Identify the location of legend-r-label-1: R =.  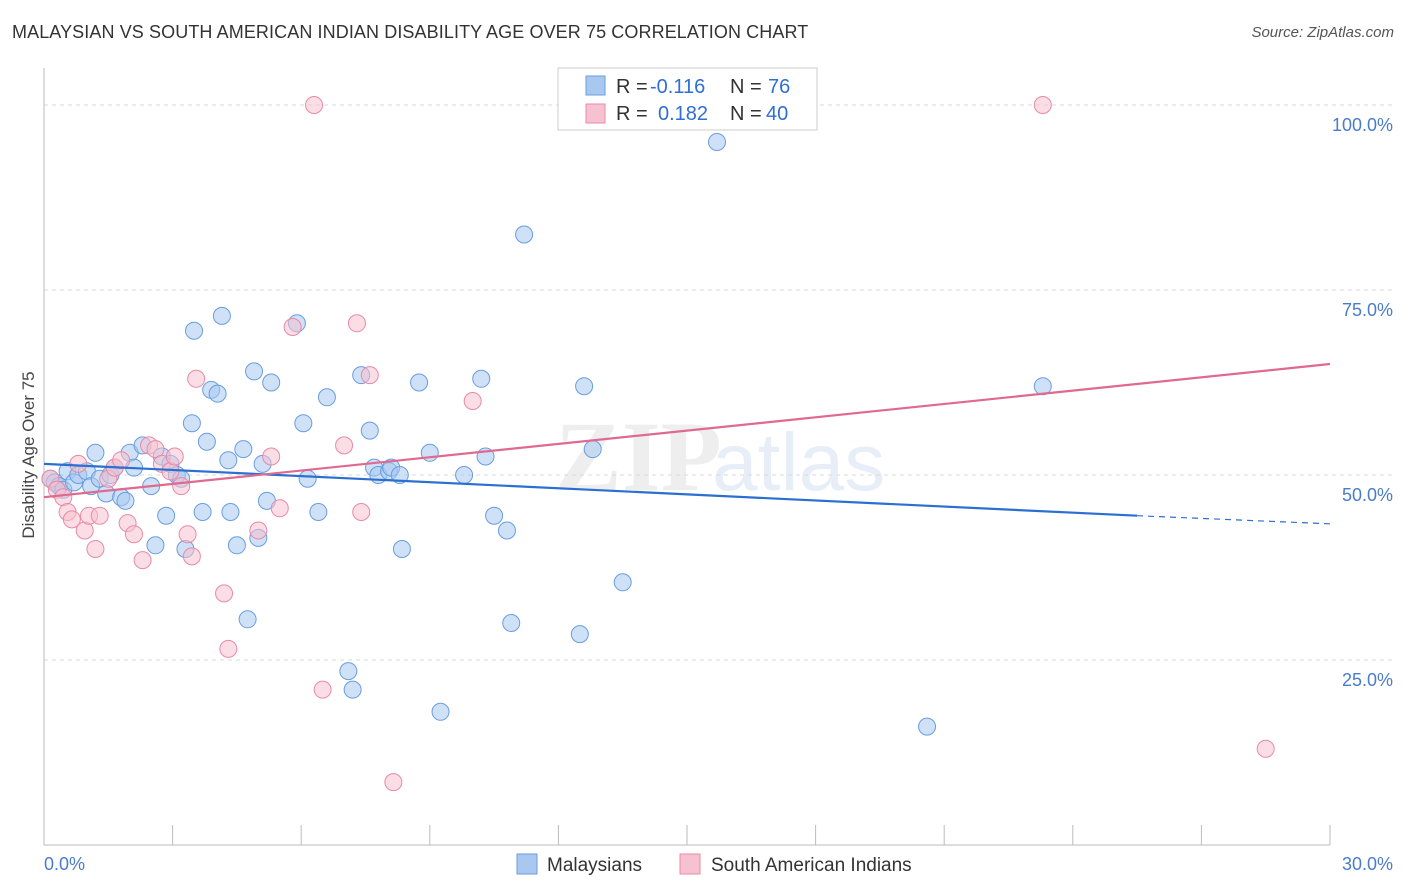
(632, 87).